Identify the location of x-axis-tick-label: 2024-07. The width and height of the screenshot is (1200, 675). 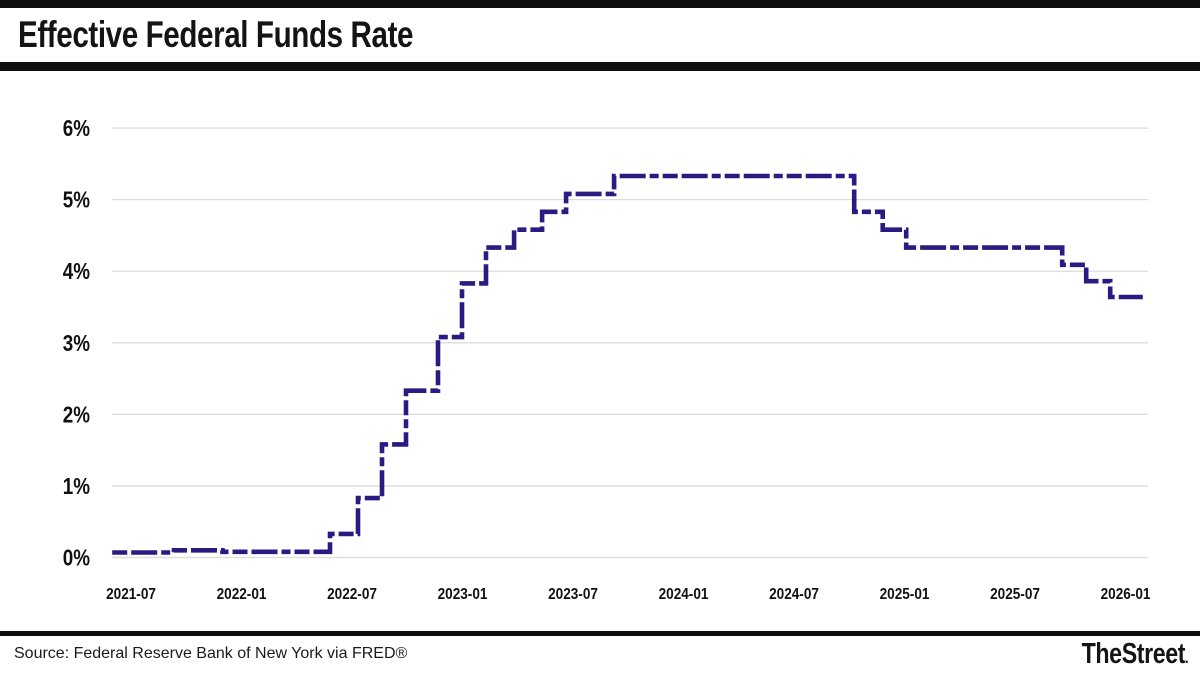
(794, 594).